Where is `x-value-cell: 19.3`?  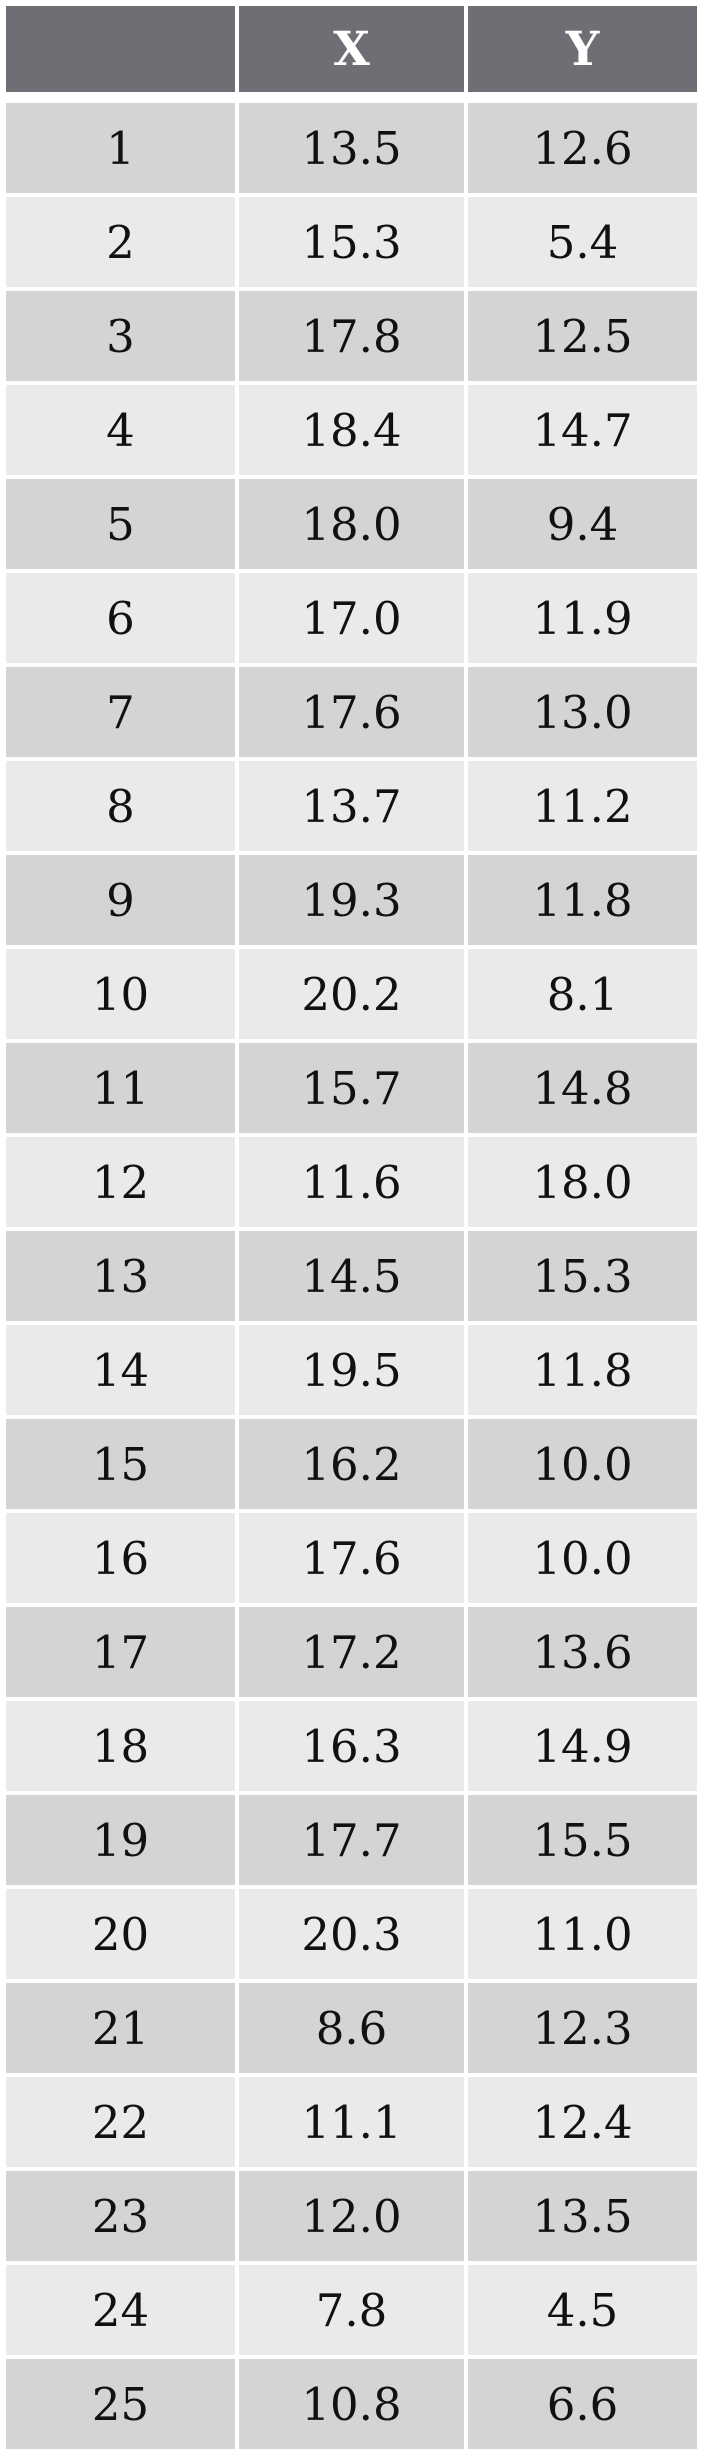 x-value-cell: 19.3 is located at coordinates (351, 900).